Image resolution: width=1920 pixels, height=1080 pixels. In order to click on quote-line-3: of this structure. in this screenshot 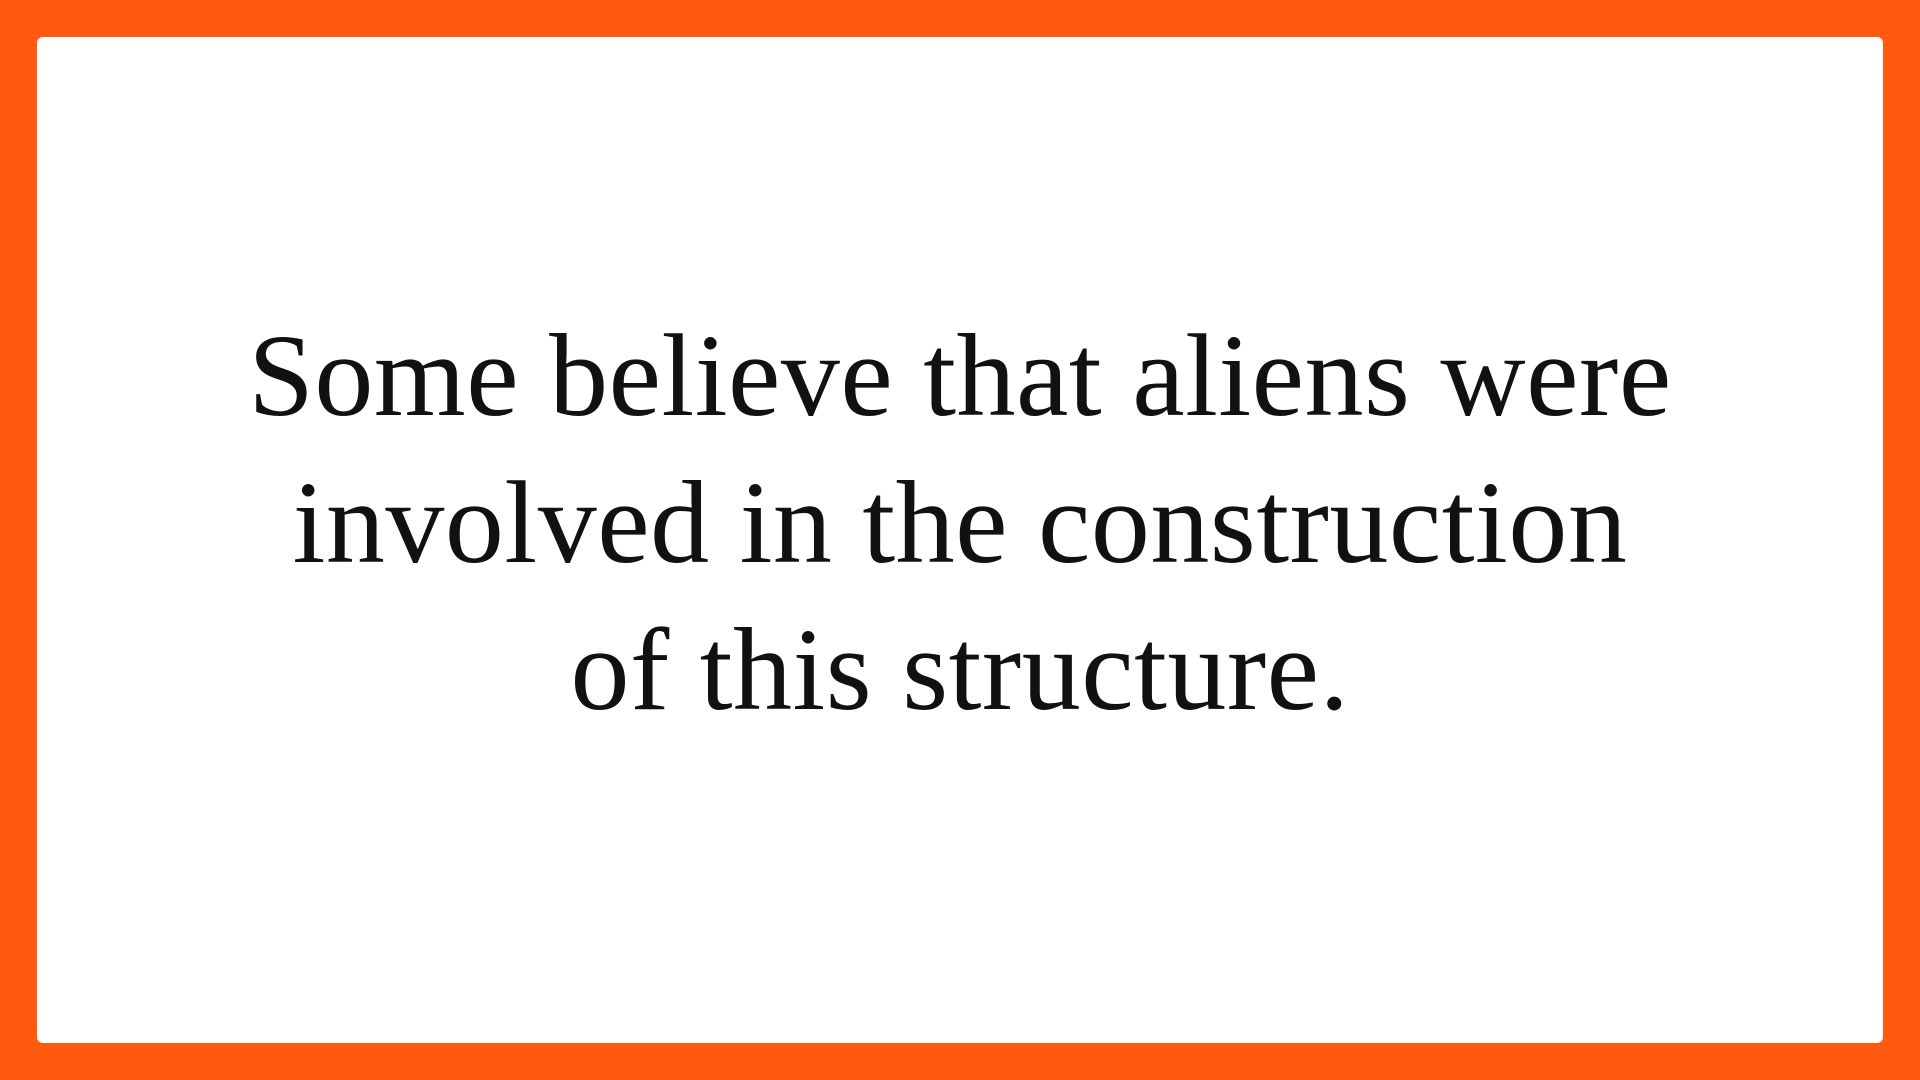, I will do `click(960, 669)`.